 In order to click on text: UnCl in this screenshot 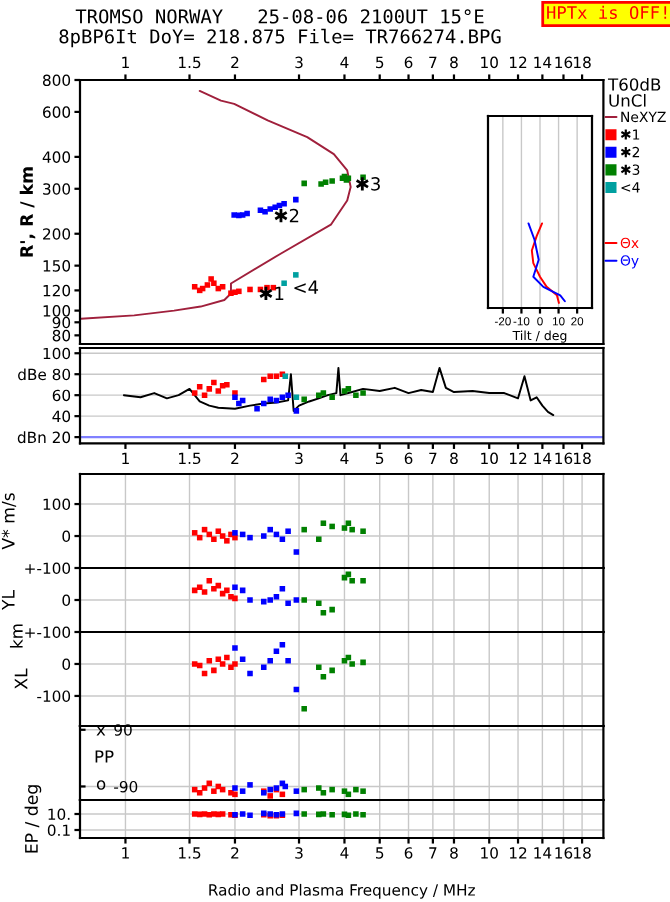, I will do `click(627, 100)`.